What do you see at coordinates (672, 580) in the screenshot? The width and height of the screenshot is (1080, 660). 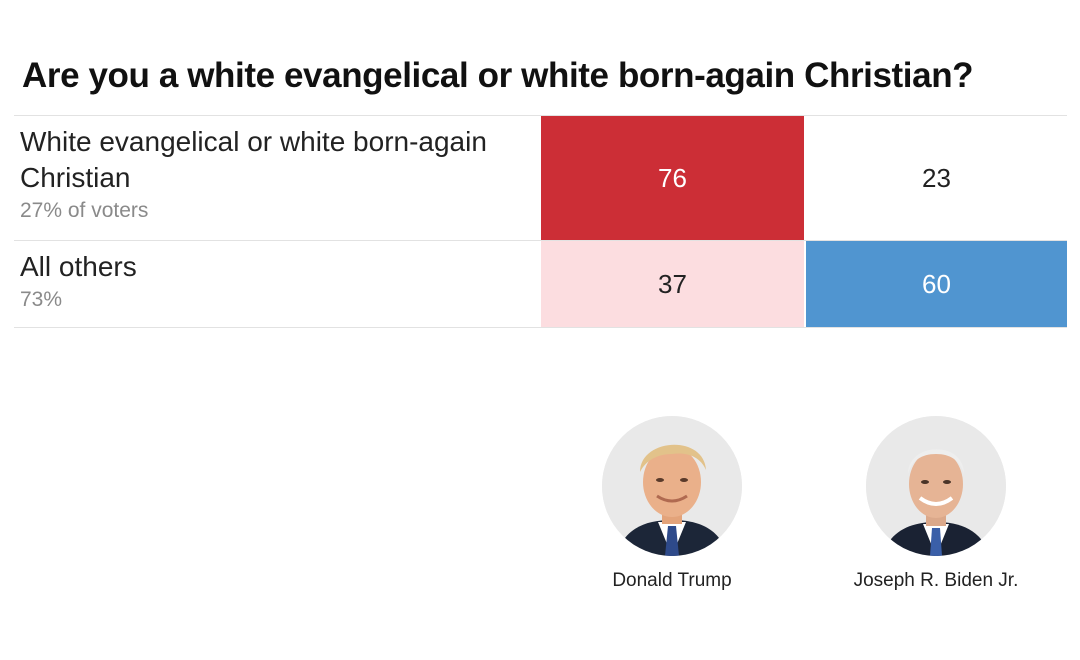 I see `candidate-name: Donald Trump` at bounding box center [672, 580].